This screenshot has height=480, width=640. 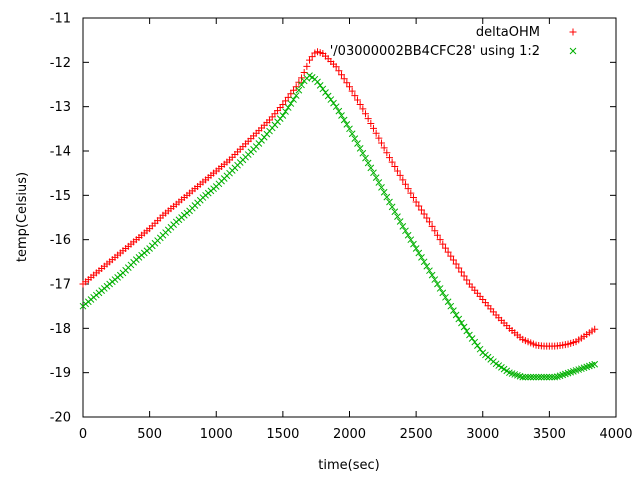 What do you see at coordinates (282, 434) in the screenshot?
I see `x-tick-label: 1500` at bounding box center [282, 434].